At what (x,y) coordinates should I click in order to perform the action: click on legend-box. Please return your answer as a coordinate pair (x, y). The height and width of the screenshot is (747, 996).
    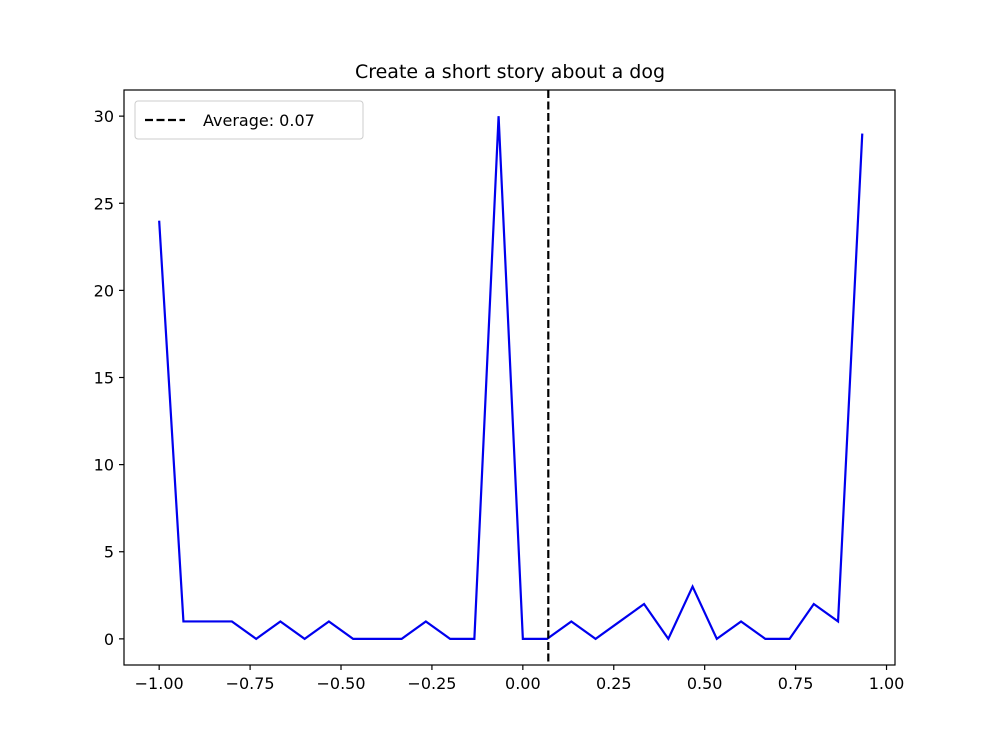
    Looking at the image, I should click on (249, 120).